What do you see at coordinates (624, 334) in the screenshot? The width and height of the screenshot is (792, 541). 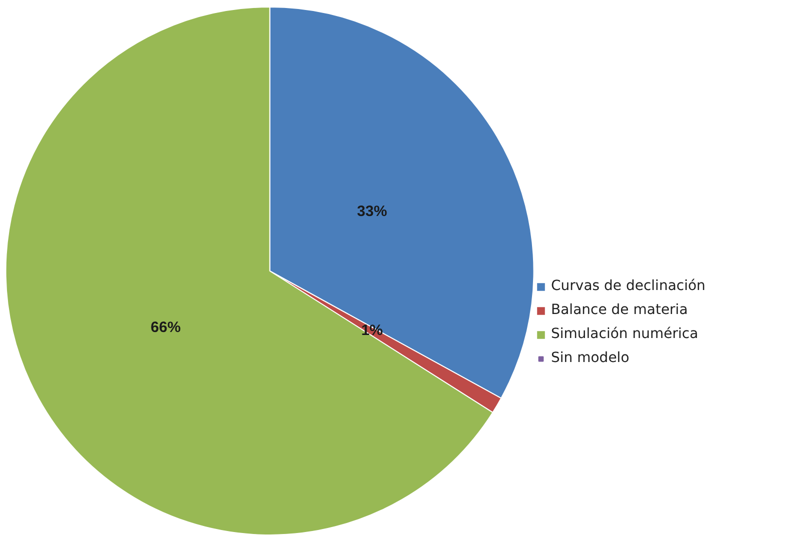 I see `legend-label: Simulación numérica` at bounding box center [624, 334].